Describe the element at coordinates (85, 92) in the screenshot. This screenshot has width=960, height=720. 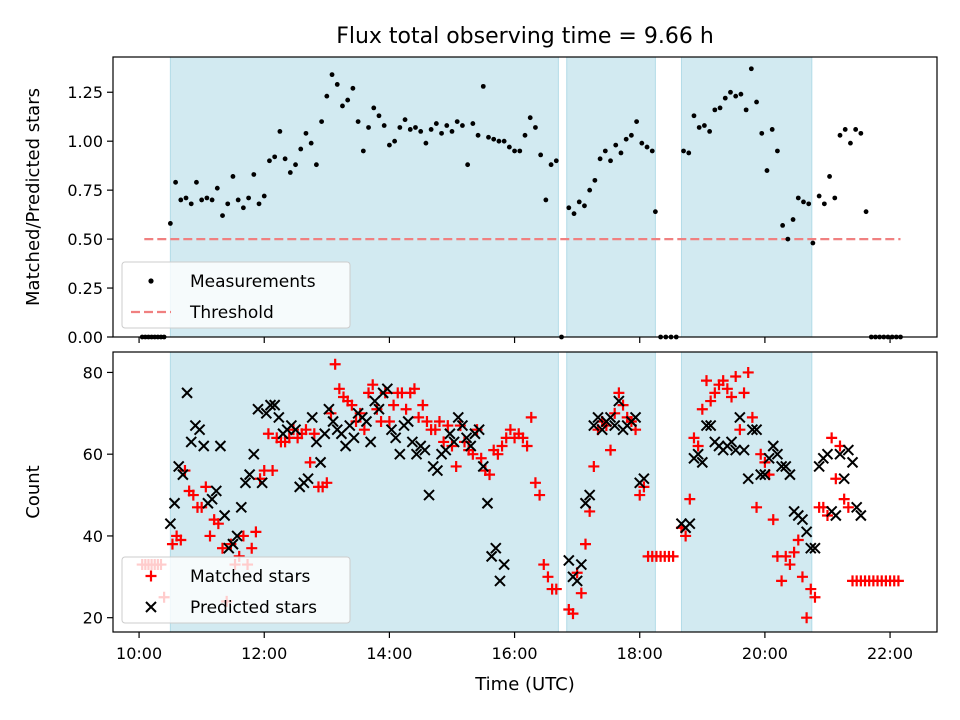
I see `y-tick-label: 1.25` at that location.